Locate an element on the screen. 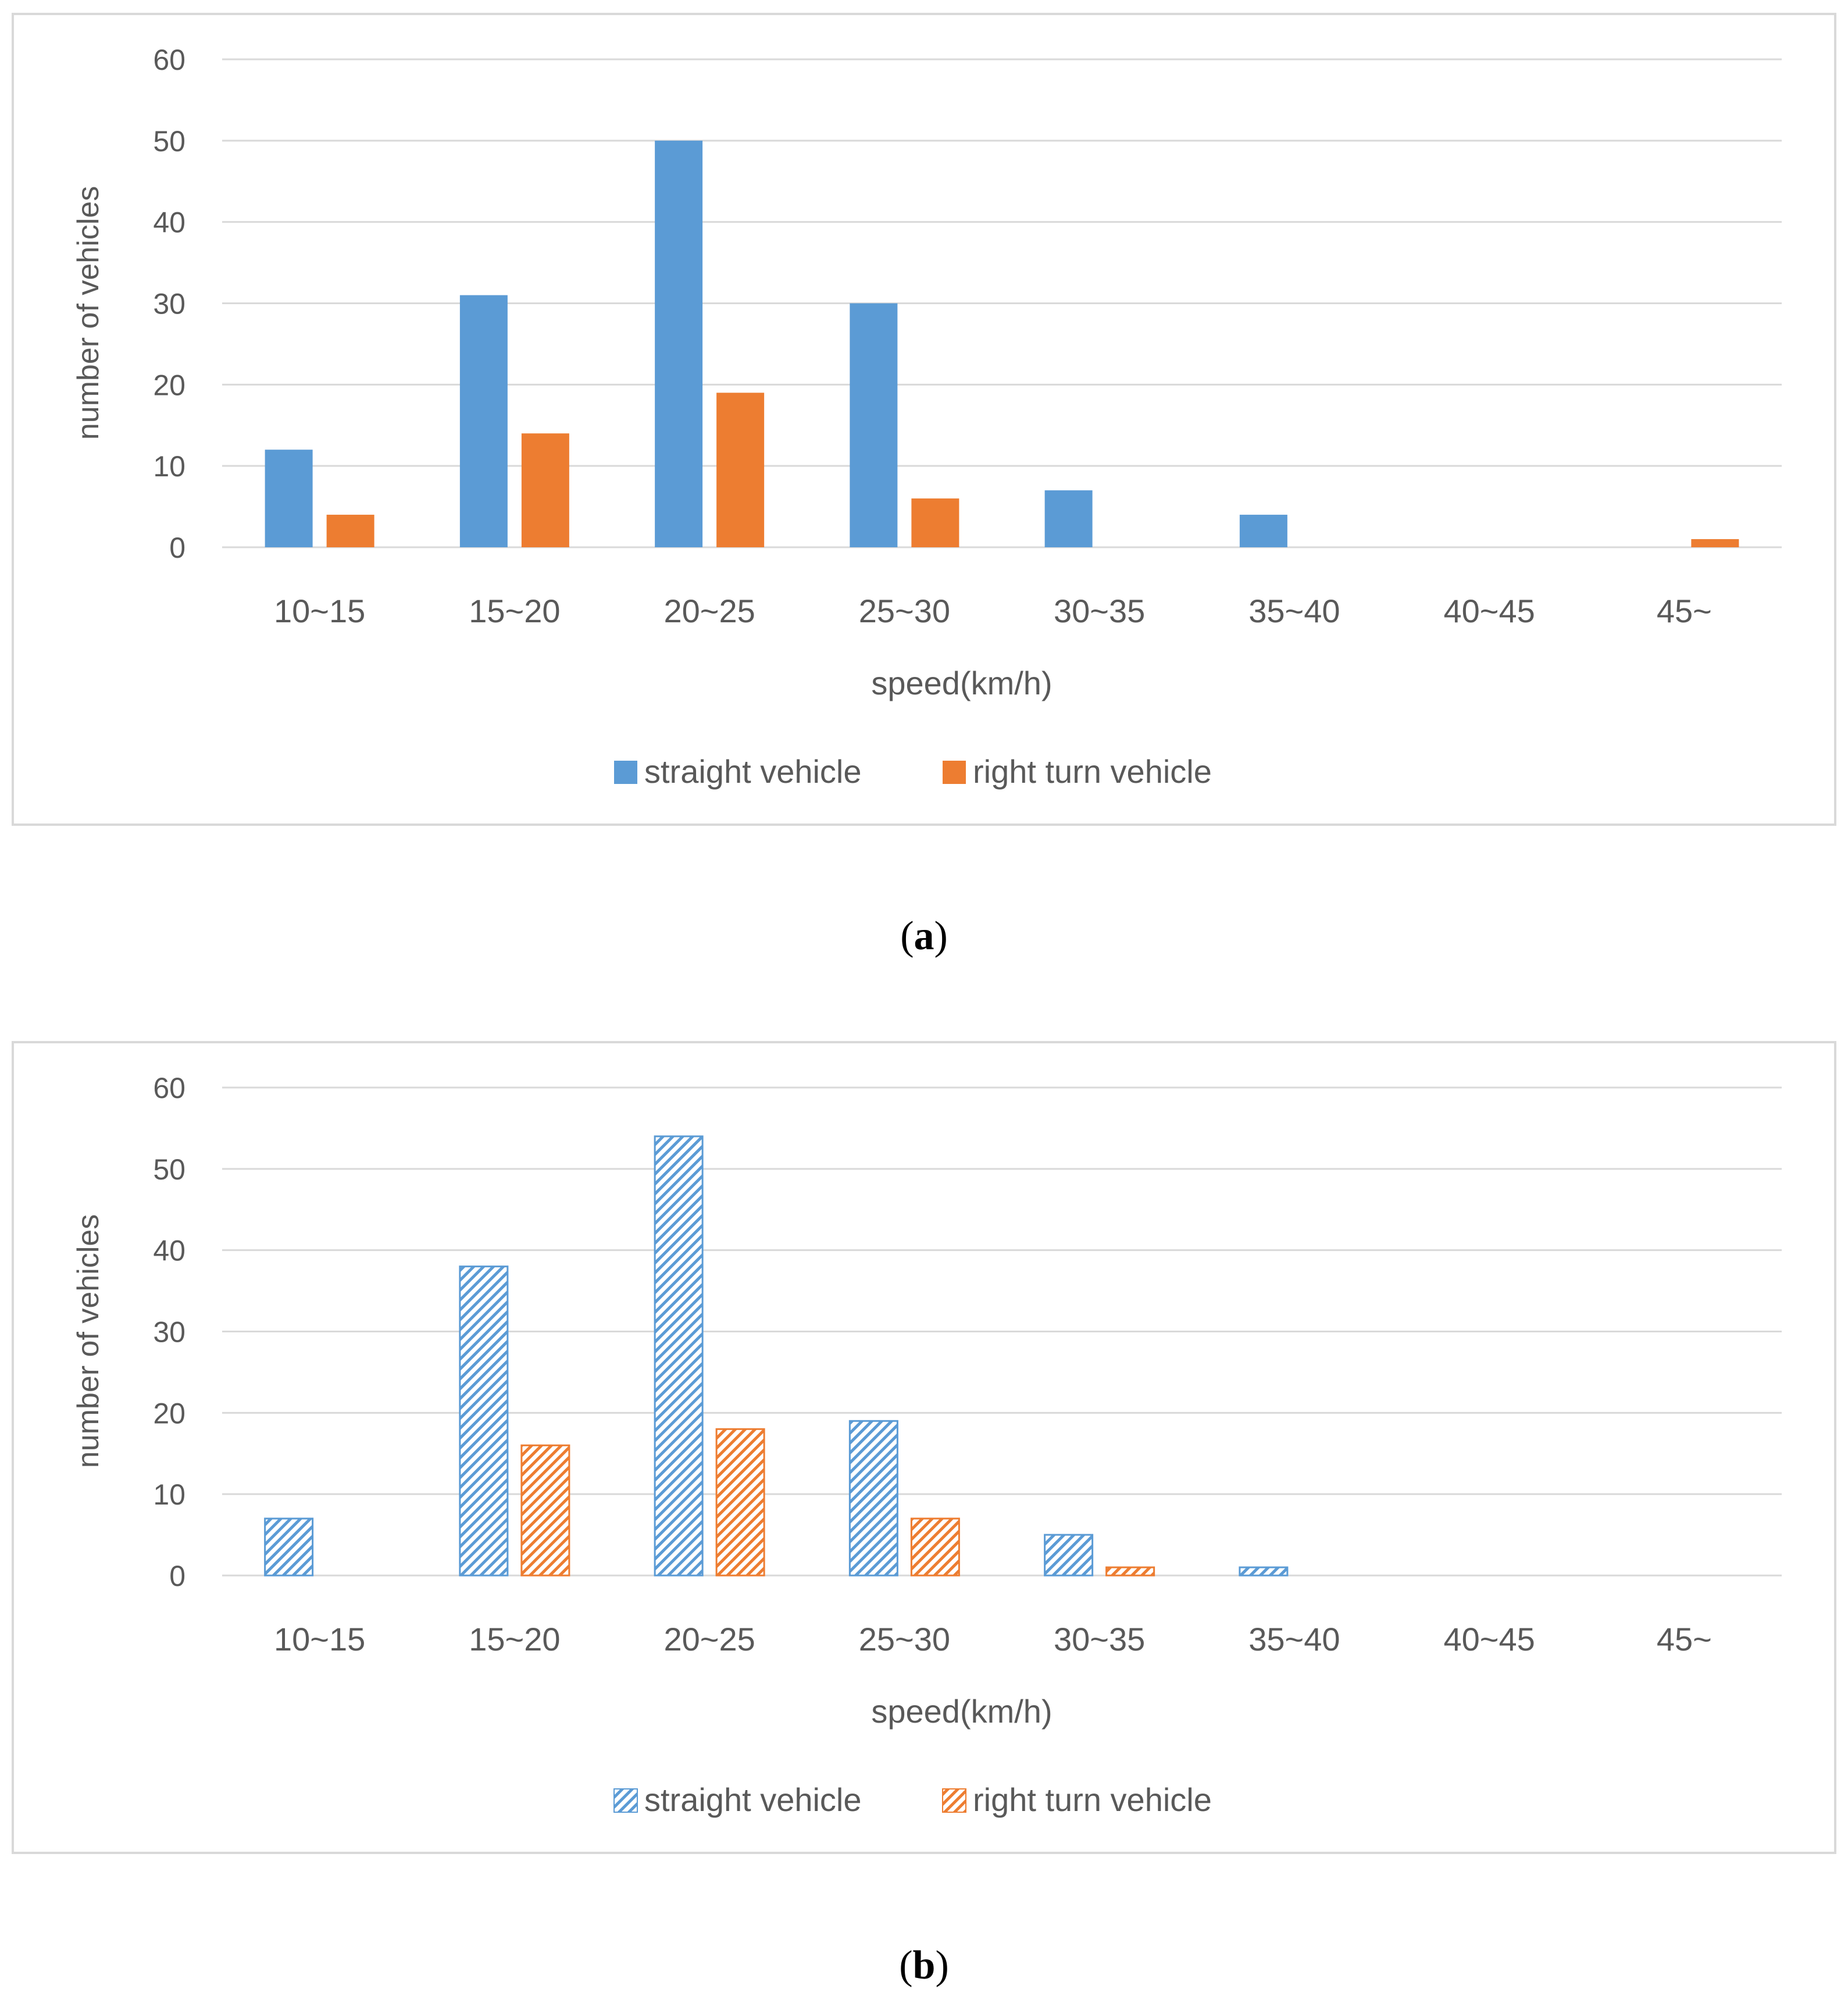  bar-right-turn-30~35 is located at coordinates (1130, 1571).